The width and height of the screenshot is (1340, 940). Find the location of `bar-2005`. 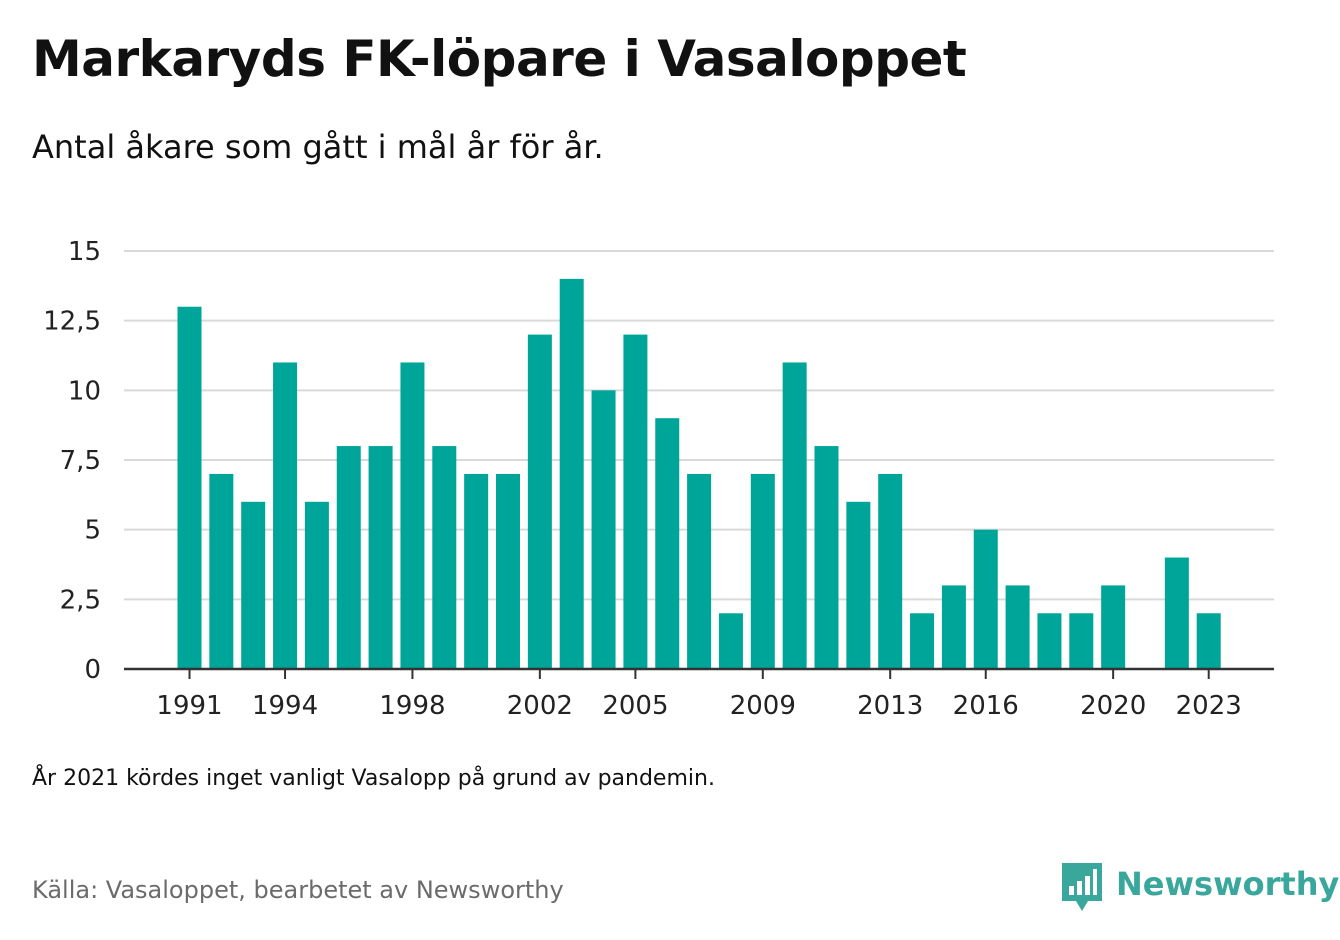

bar-2005 is located at coordinates (635, 501).